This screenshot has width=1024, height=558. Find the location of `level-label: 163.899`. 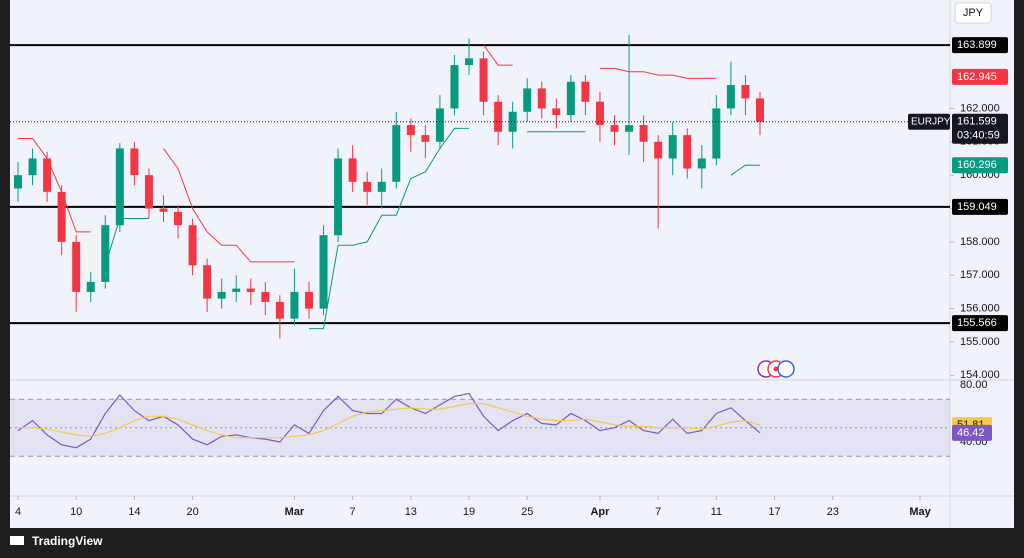

level-label: 163.899 is located at coordinates (977, 45).